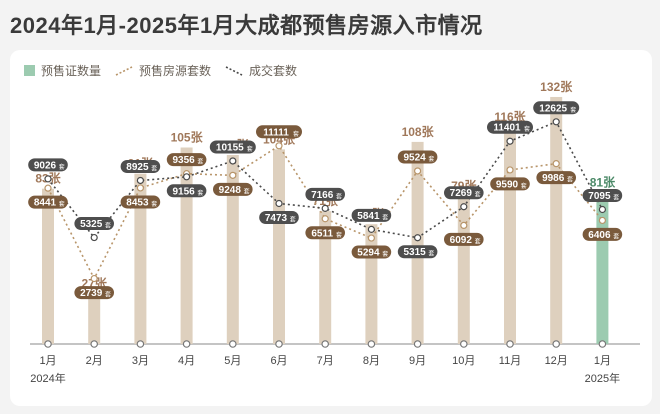 This screenshot has height=414, width=660. I want to click on page-title: 2024年1月-2025年1月大成都预售房源入市情况, so click(246, 25).